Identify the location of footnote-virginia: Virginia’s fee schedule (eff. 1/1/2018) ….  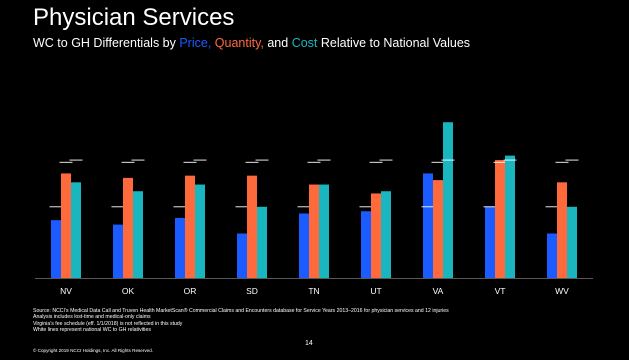
(108, 323).